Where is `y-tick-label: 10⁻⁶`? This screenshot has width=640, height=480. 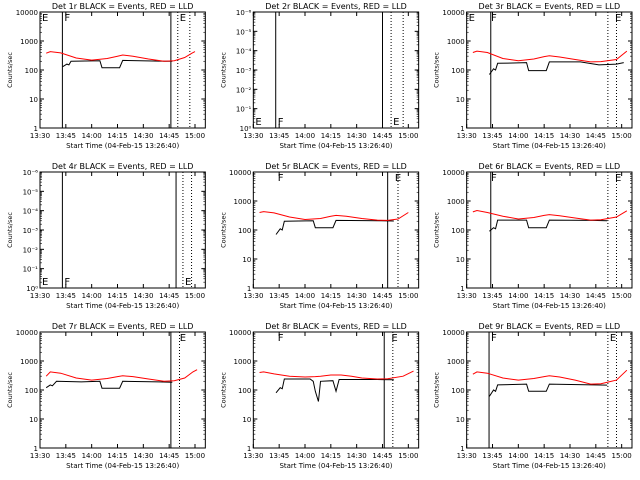 y-tick-label: 10⁻⁶ is located at coordinates (244, 13).